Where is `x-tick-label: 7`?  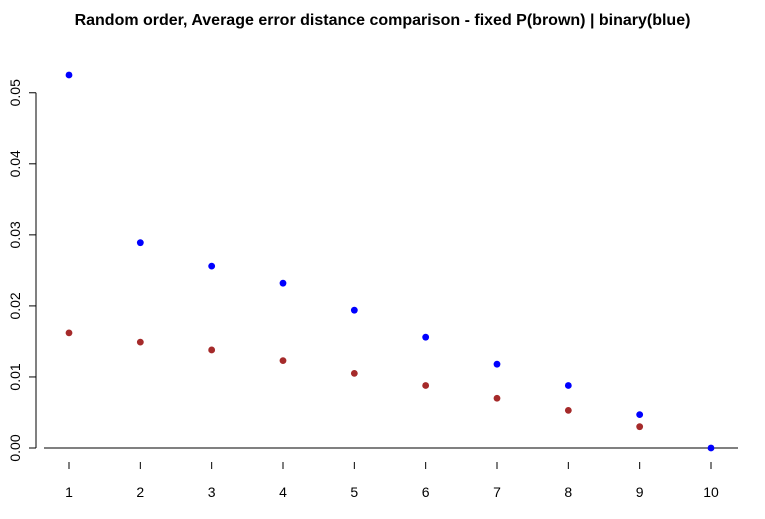 x-tick-label: 7 is located at coordinates (497, 492).